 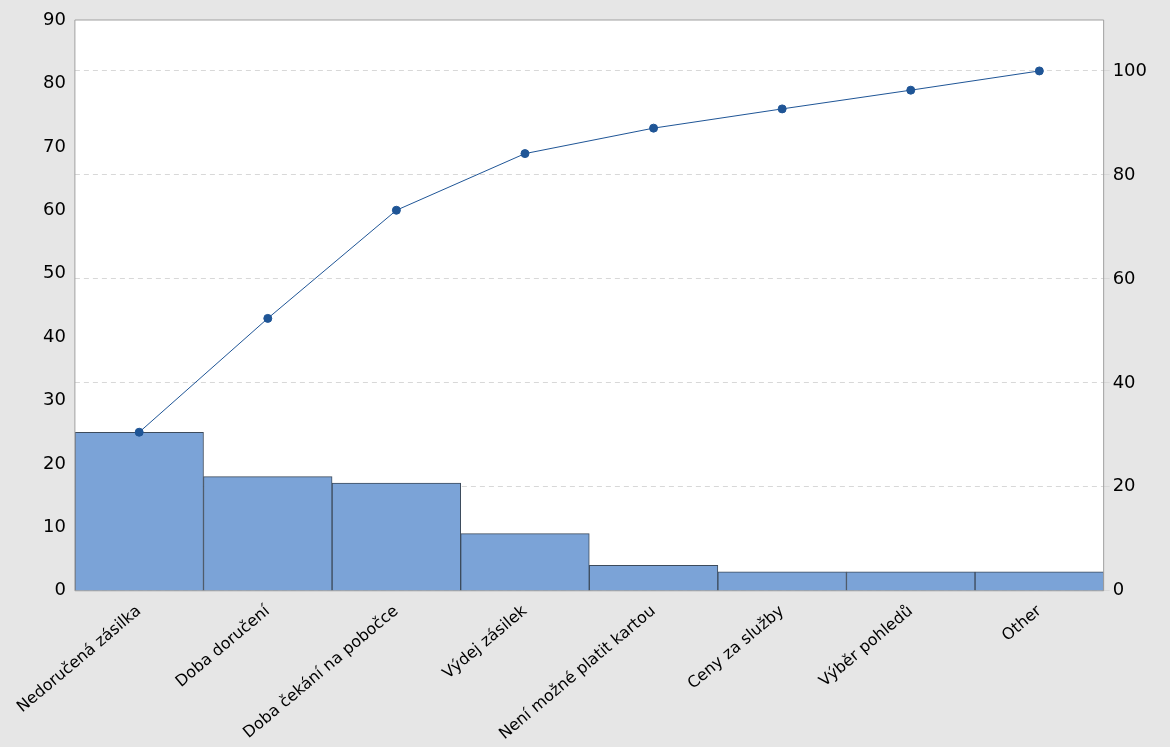 I want to click on y-tick-label: 70, so click(x=54, y=145).